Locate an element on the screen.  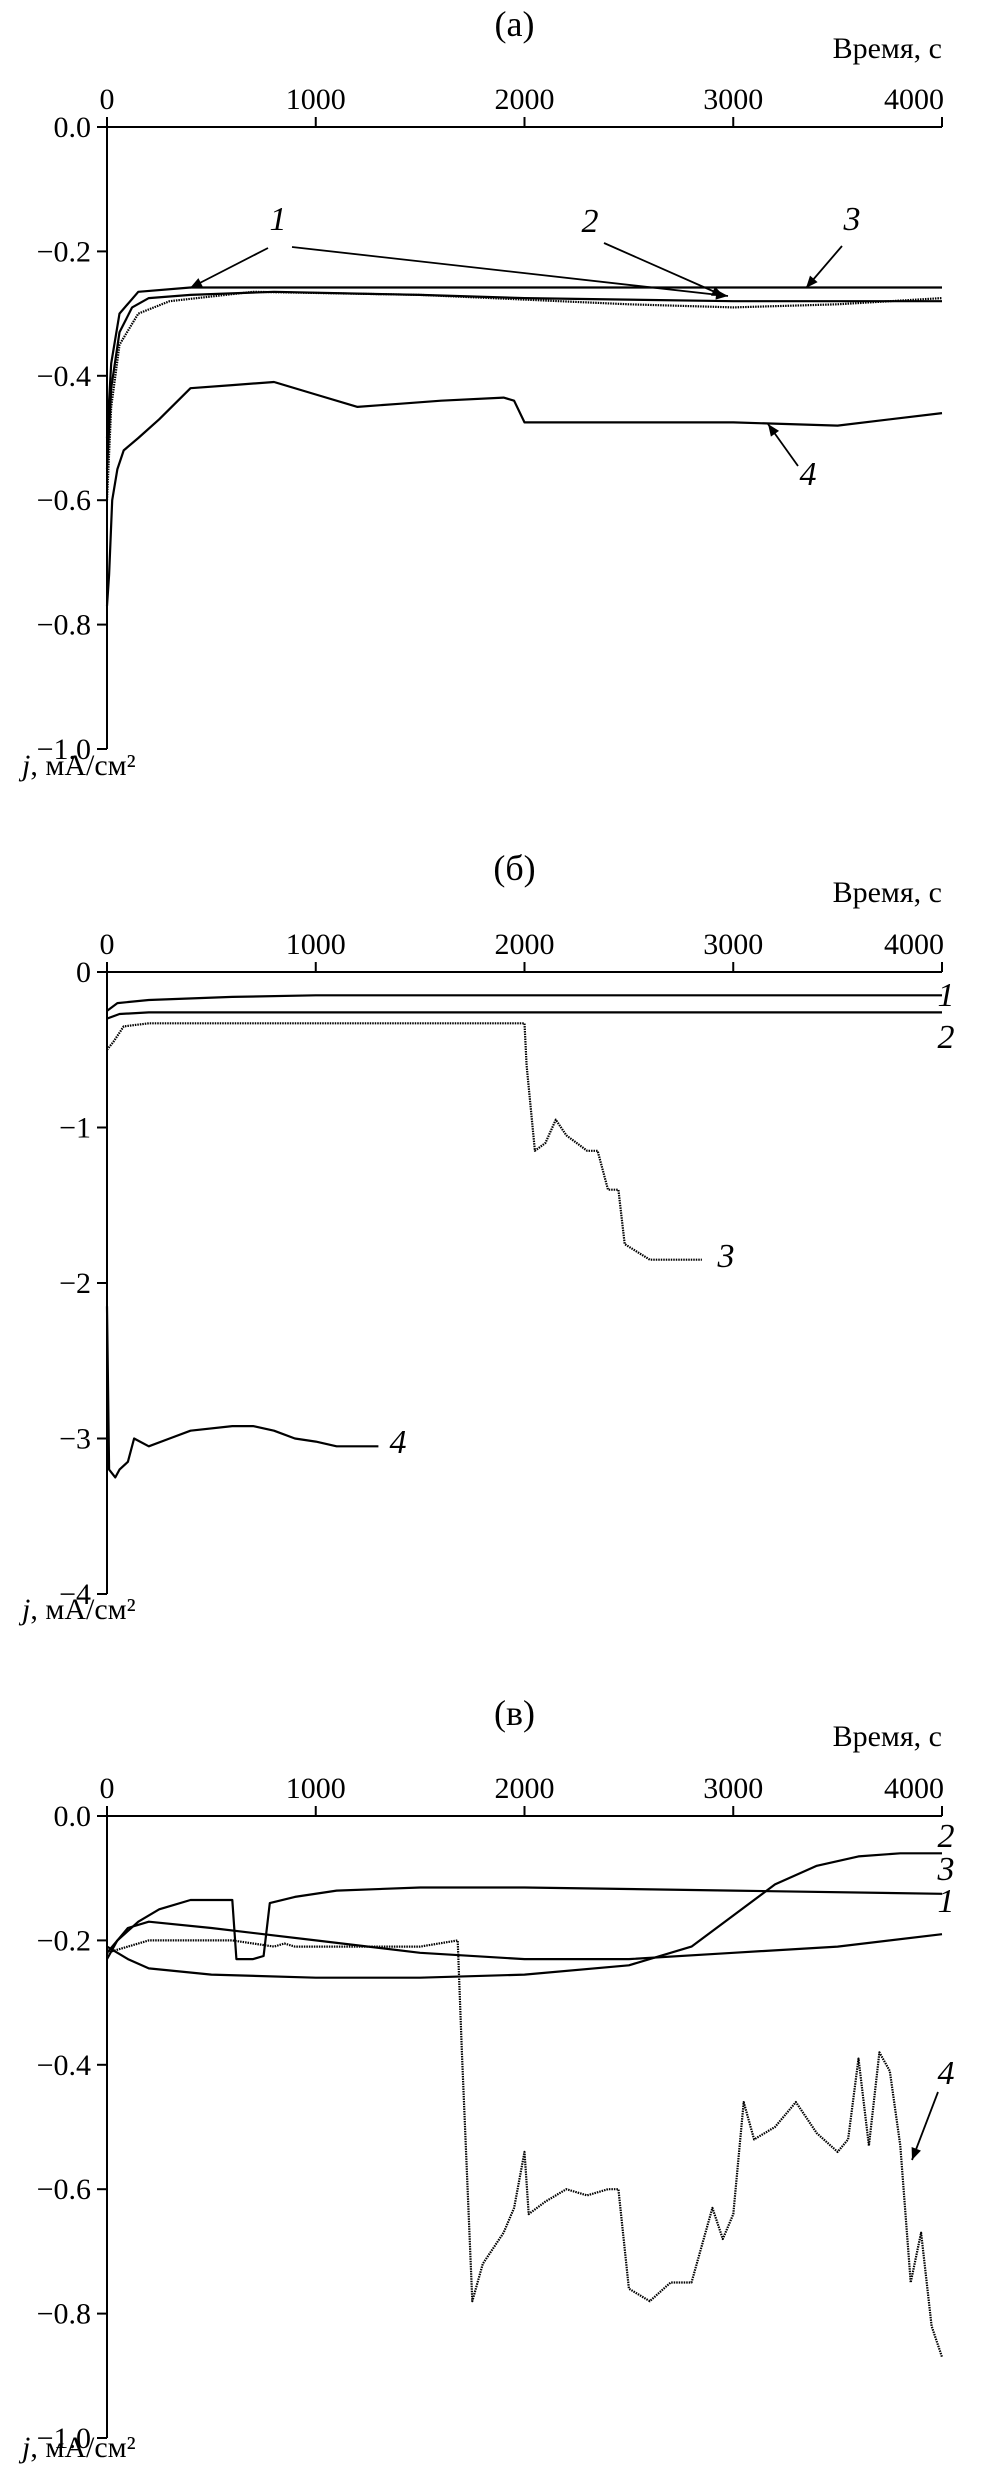
y-tick-label: 0 is located at coordinates (83, 972).